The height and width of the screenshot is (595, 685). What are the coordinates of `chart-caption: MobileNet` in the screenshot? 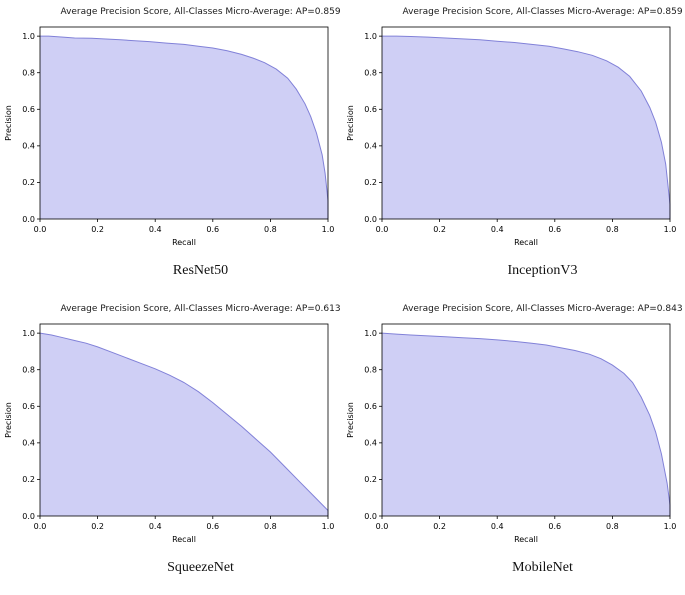 It's located at (542, 567).